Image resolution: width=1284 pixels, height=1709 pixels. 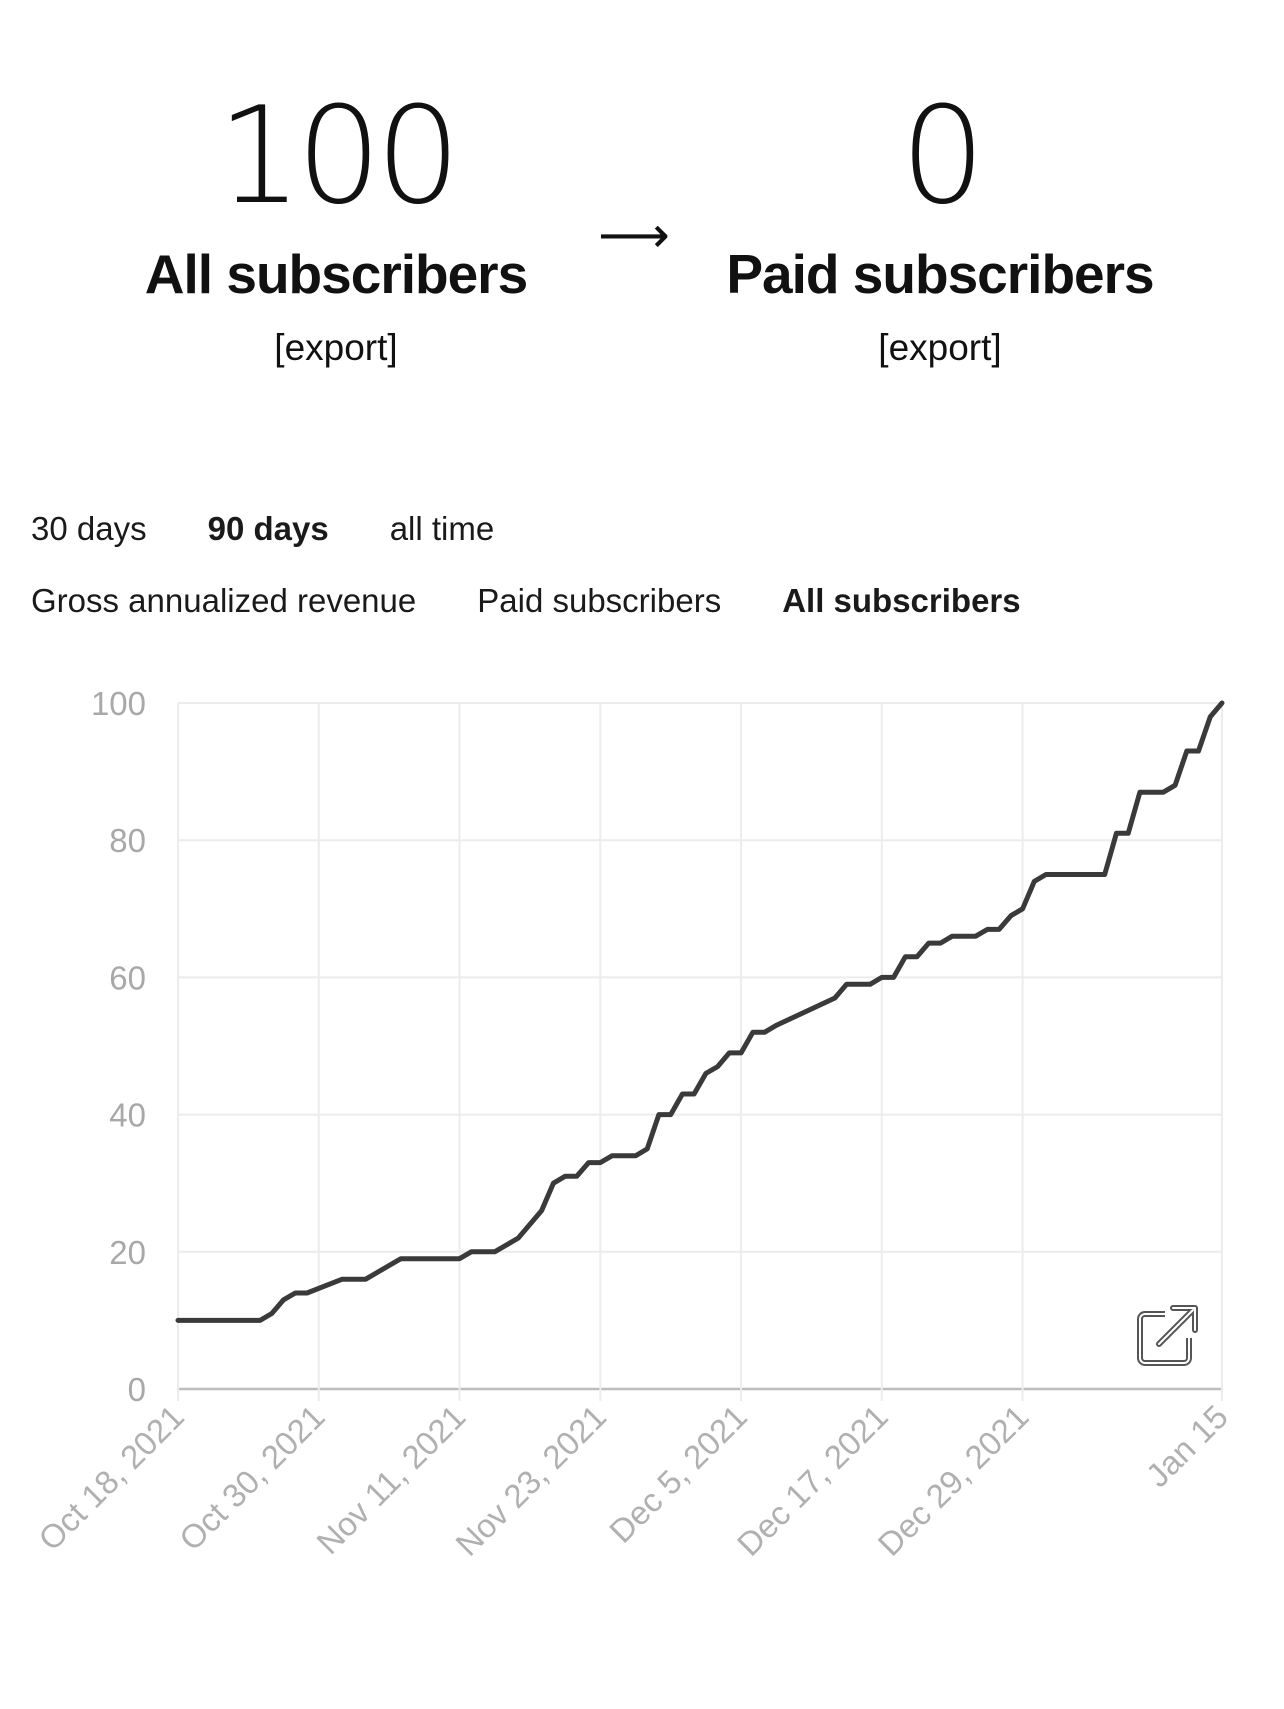 I want to click on x-tick-label: Dec 5, 2021, so click(x=678, y=1474).